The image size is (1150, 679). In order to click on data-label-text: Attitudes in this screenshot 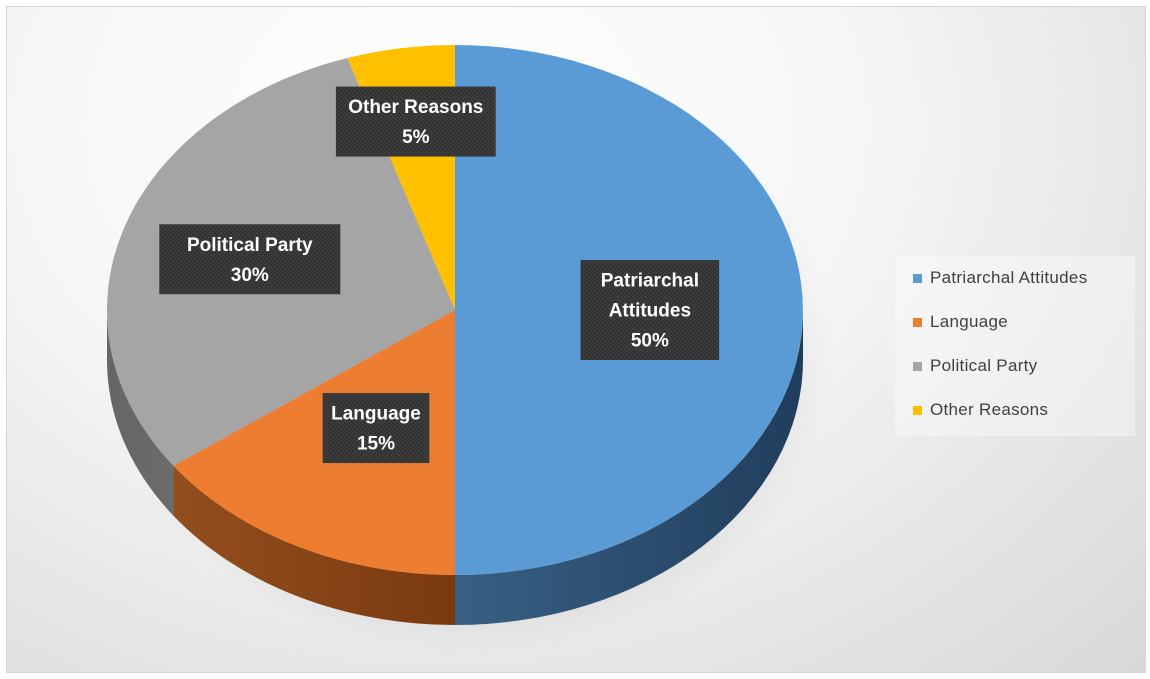, I will do `click(650, 311)`.